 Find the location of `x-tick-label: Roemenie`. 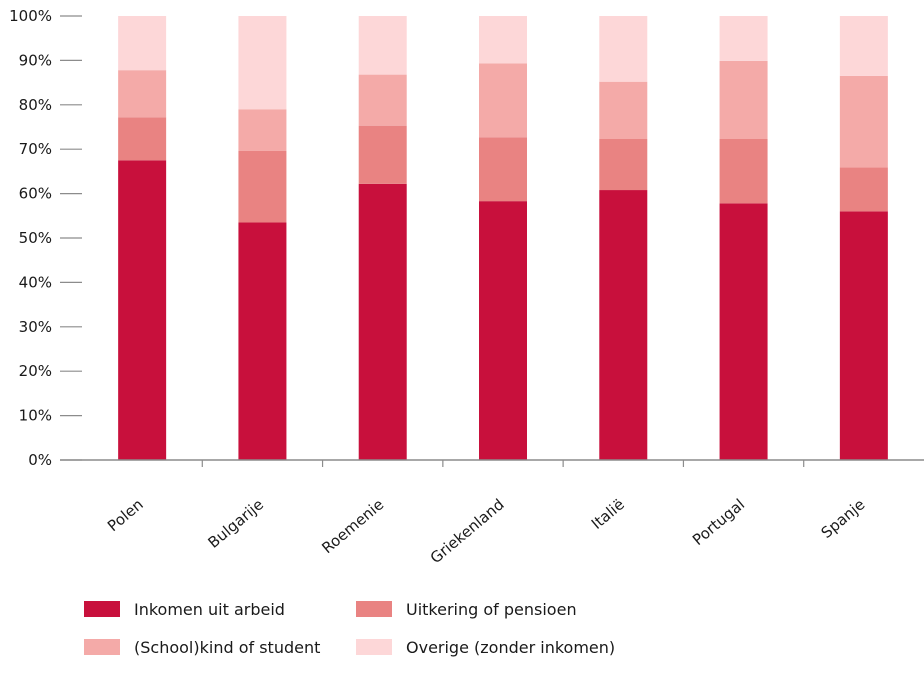

x-tick-label: Roemenie is located at coordinates (352, 526).